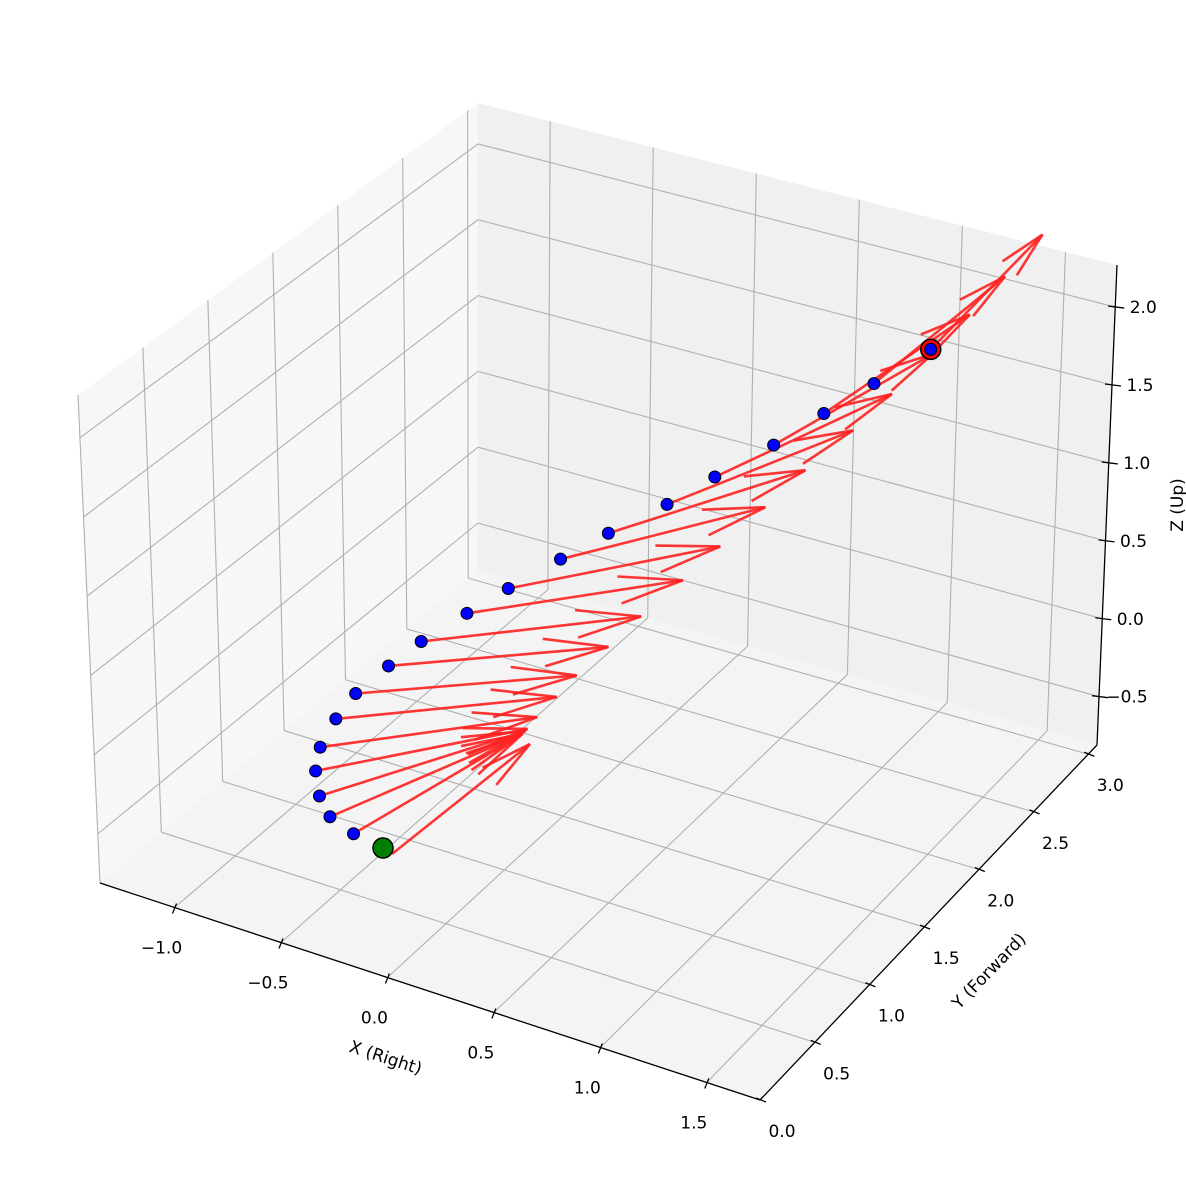  I want to click on x-tick-label: 1.0, so click(587, 1089).